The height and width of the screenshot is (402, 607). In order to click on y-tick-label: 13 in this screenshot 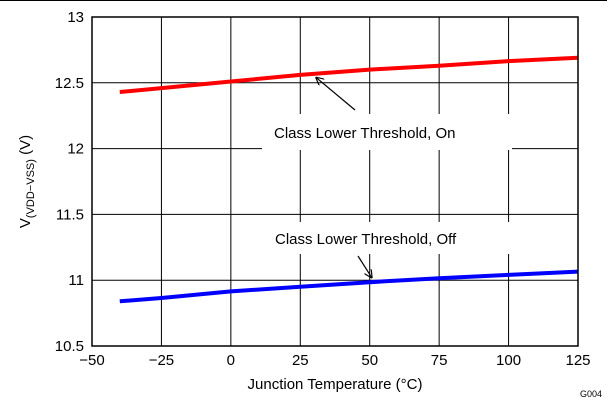, I will do `click(75, 17)`.